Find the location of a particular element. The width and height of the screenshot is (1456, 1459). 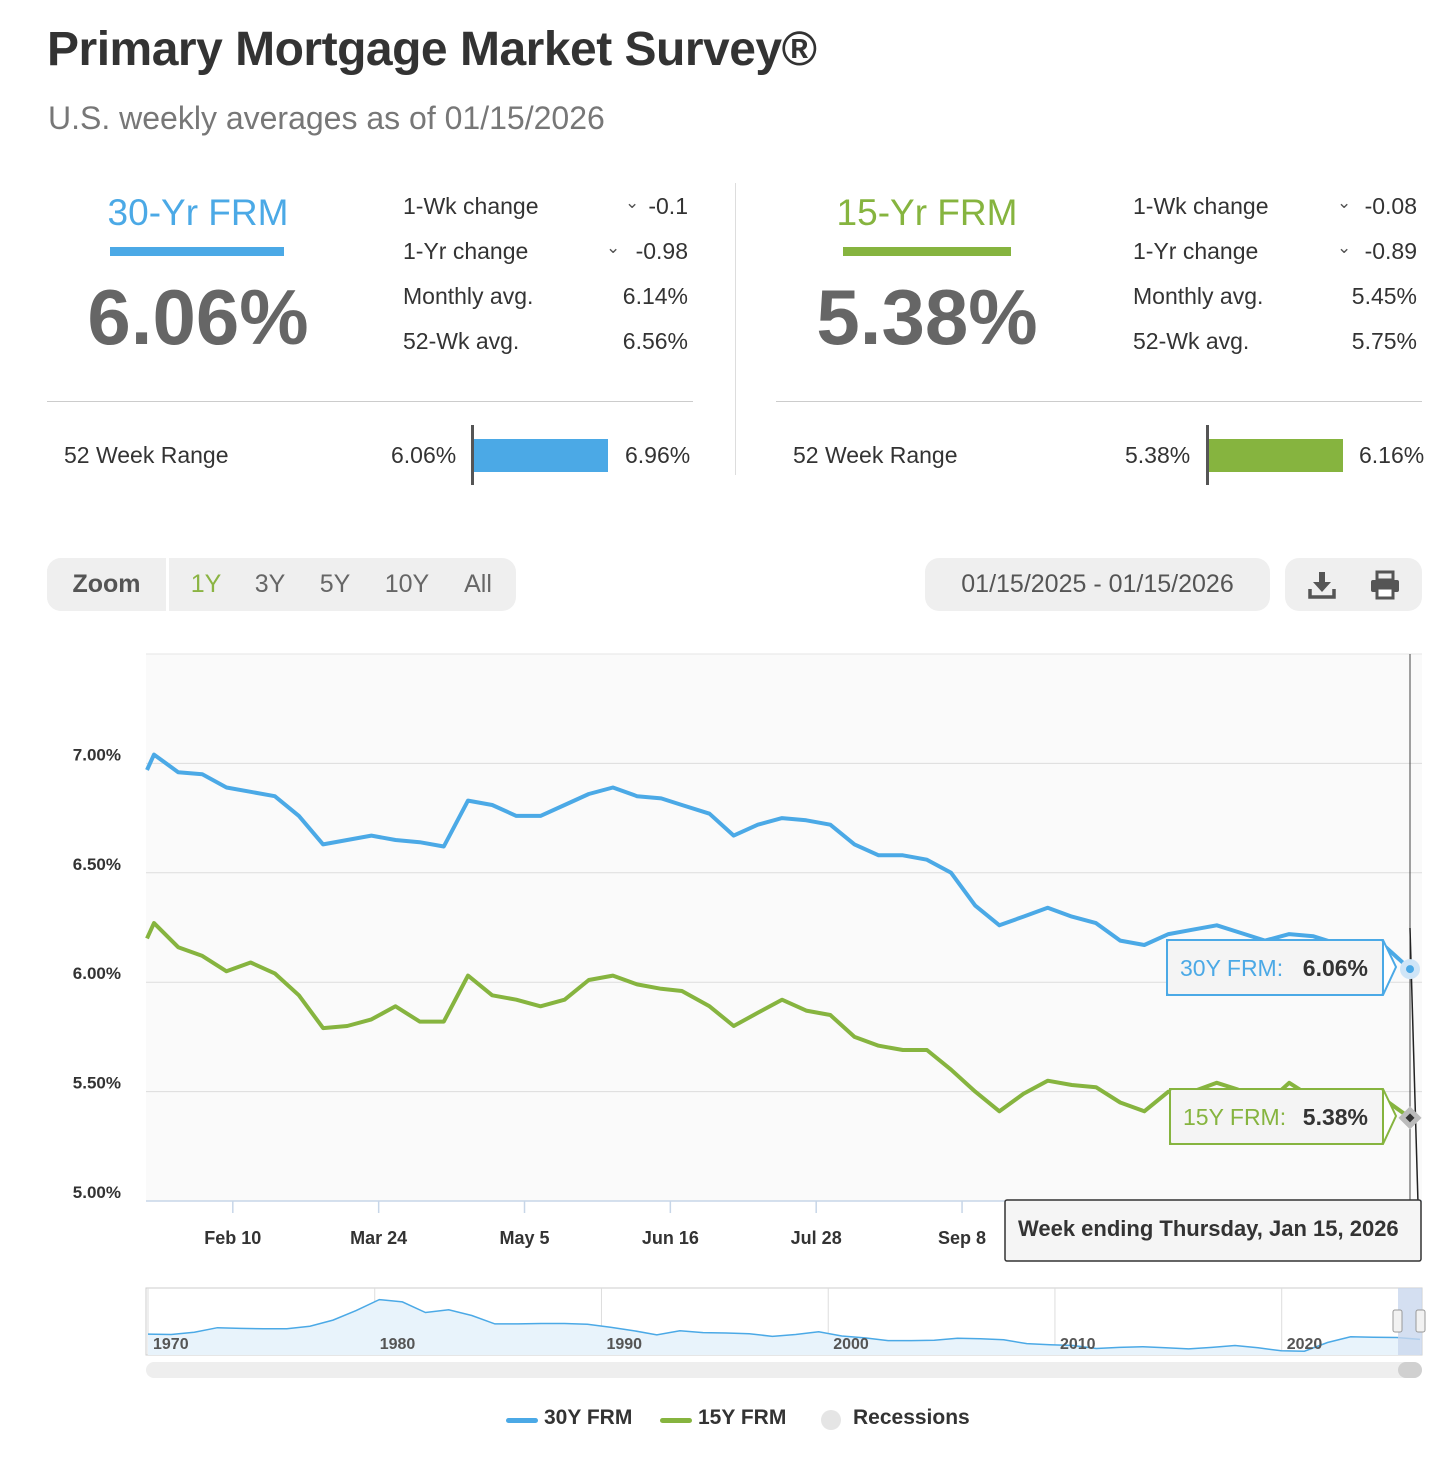

navigator-label: 1990 is located at coordinates (624, 1344).